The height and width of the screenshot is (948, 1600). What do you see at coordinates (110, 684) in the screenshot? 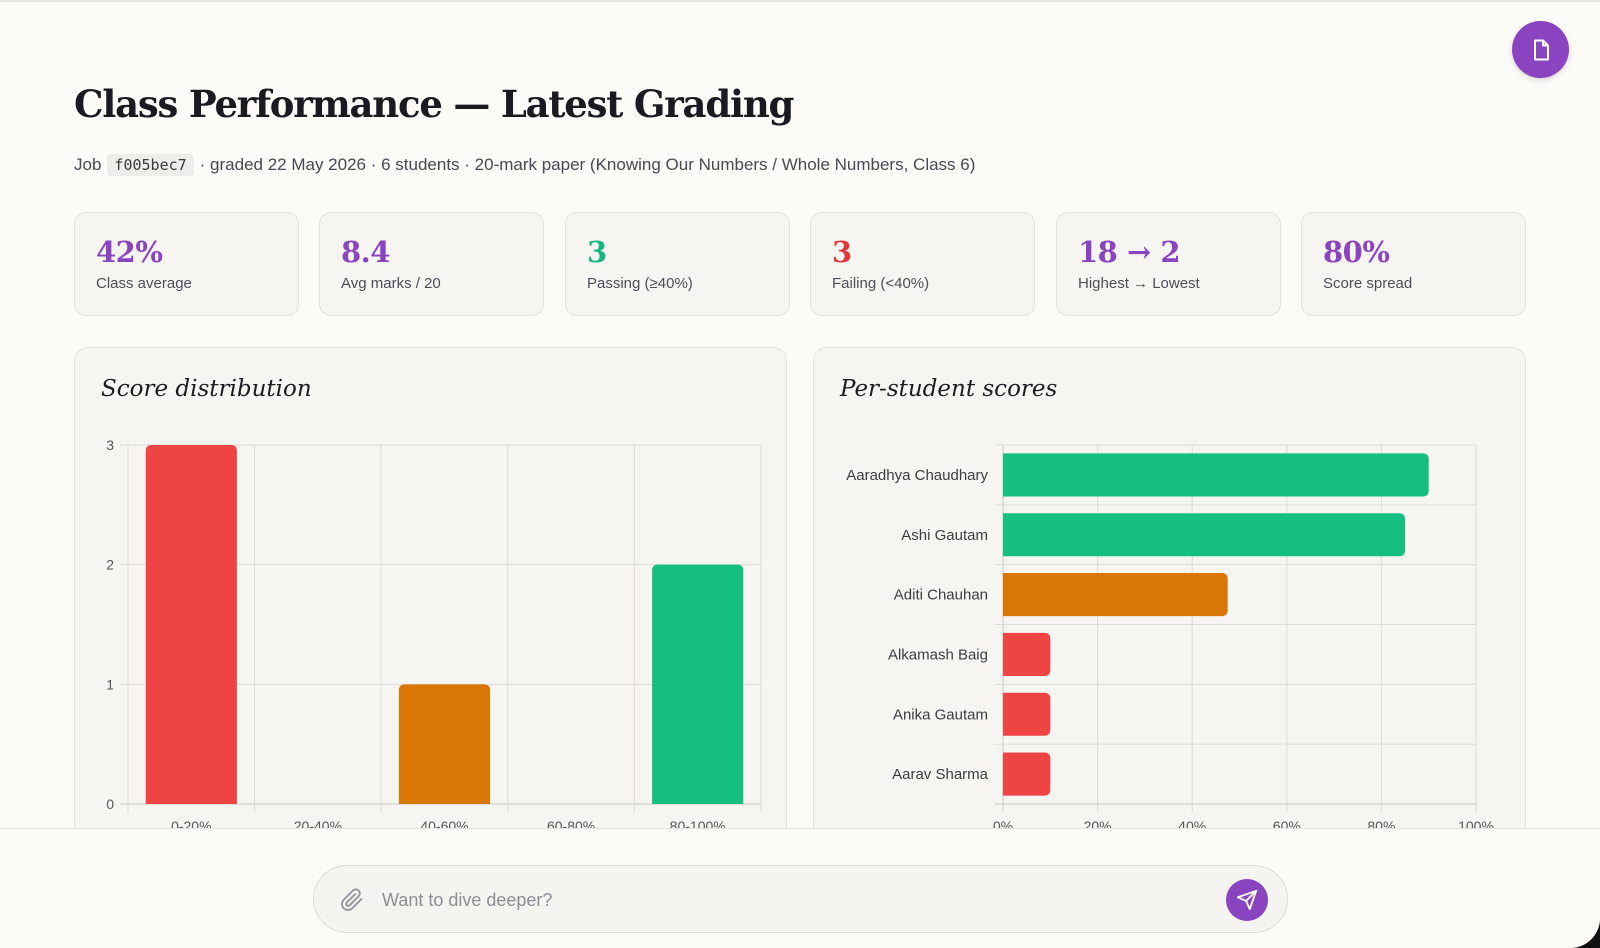
I see `y-tick-label: 1` at bounding box center [110, 684].